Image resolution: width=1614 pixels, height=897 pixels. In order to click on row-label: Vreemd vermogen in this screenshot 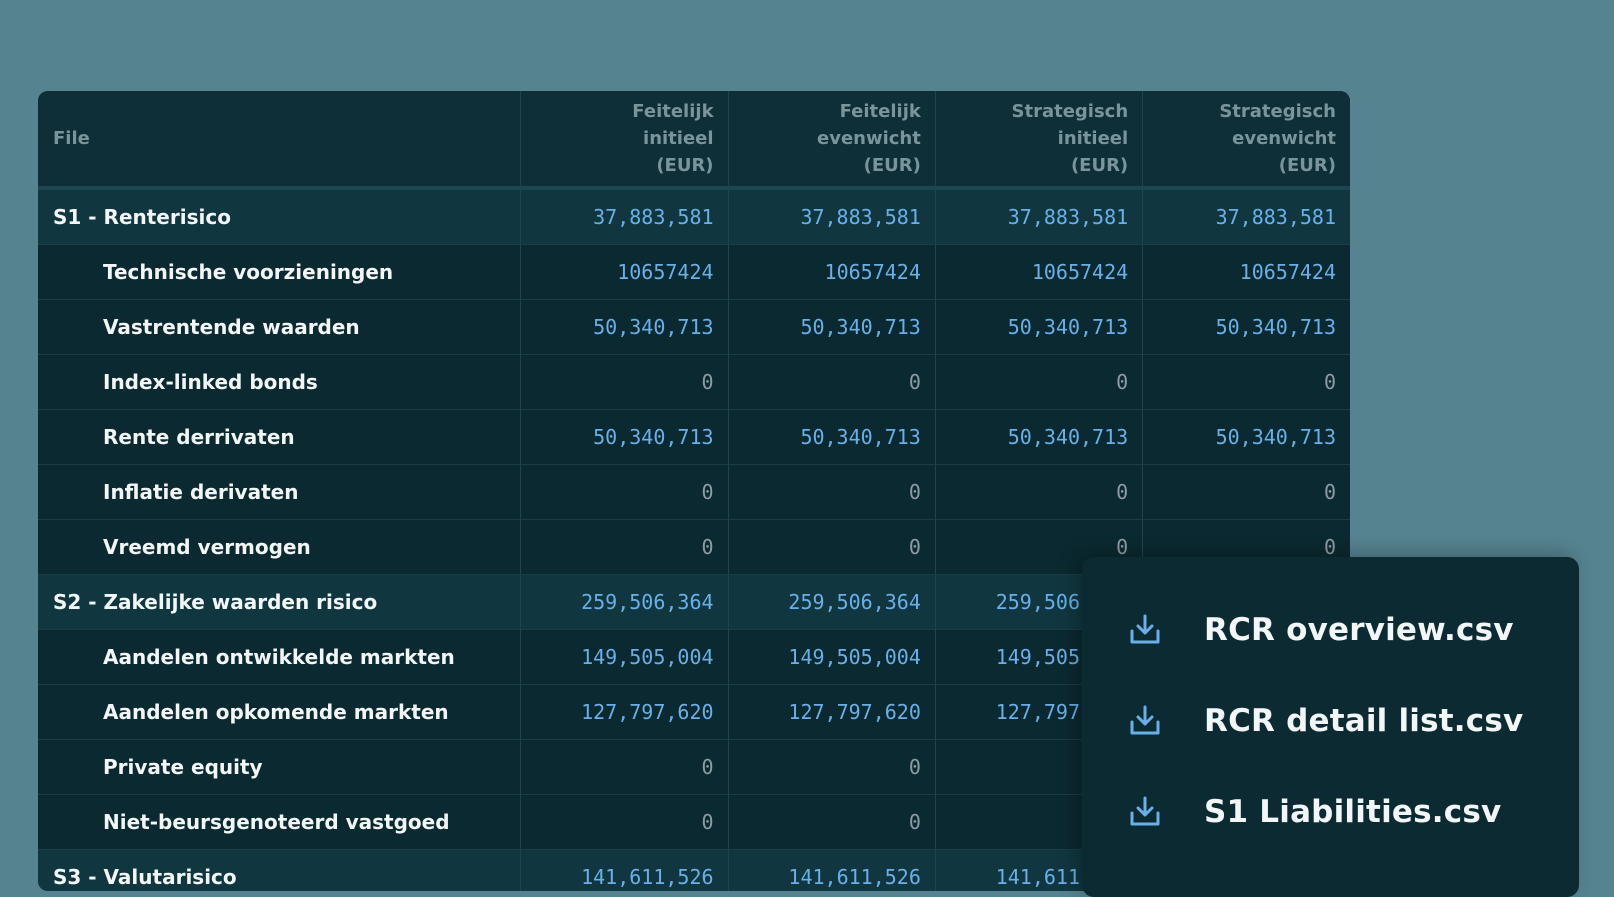, I will do `click(279, 547)`.